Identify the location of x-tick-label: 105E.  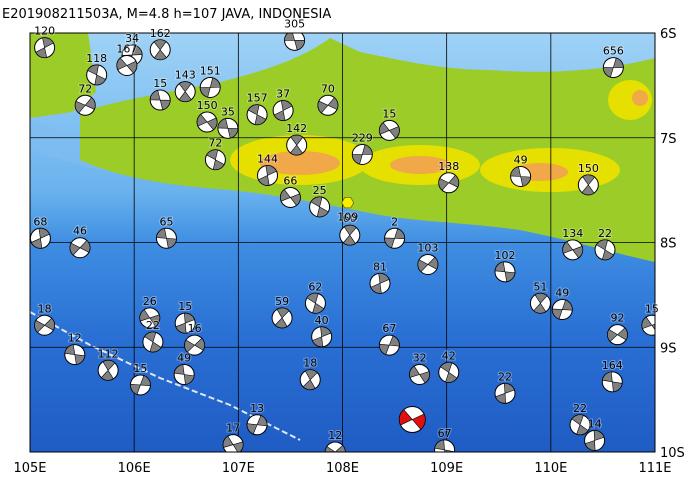
(29, 468).